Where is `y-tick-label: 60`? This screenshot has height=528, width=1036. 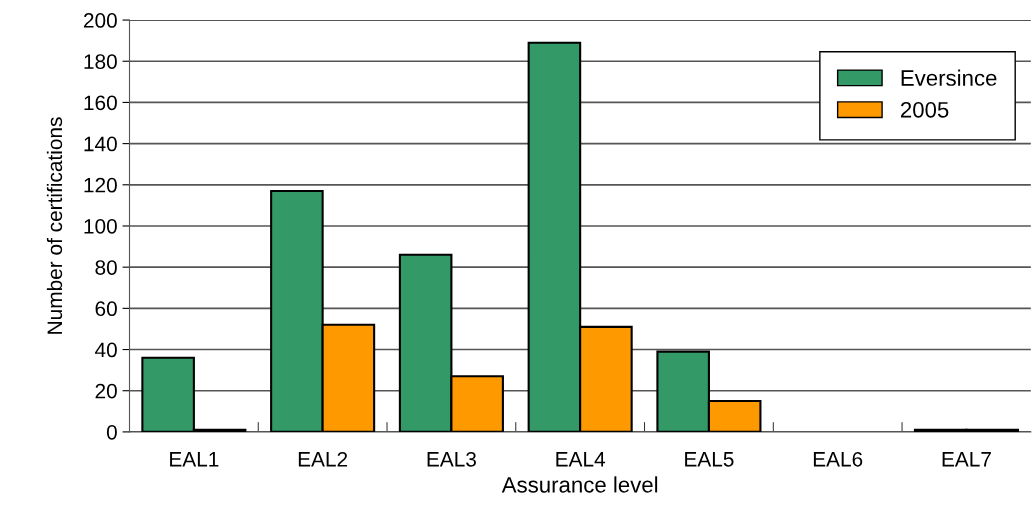
y-tick-label: 60 is located at coordinates (106, 309).